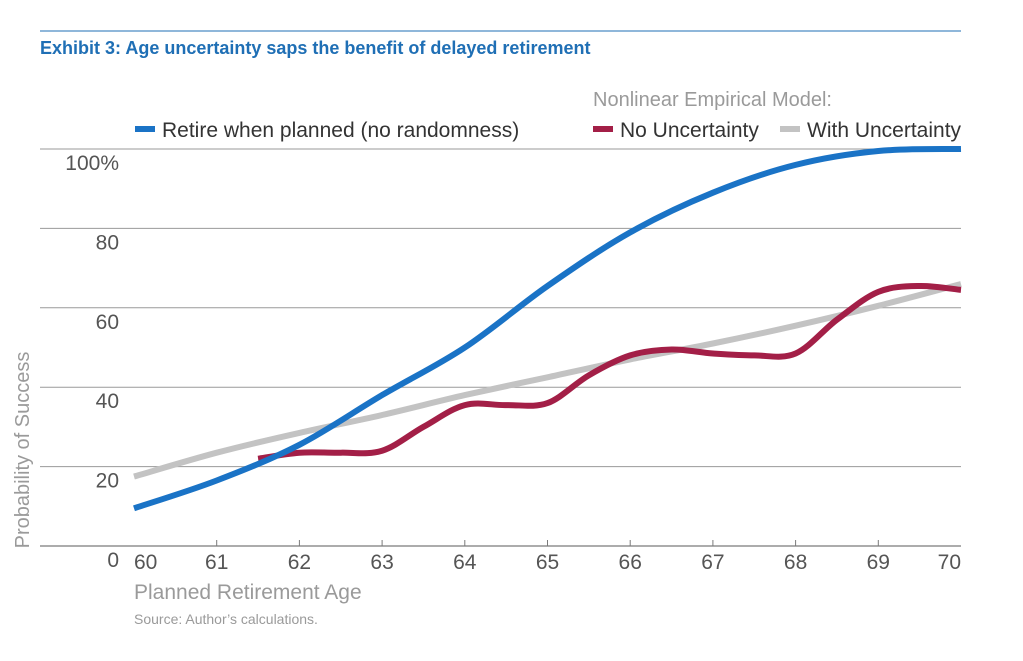  What do you see at coordinates (145, 562) in the screenshot?
I see `x-tick-label: 60` at bounding box center [145, 562].